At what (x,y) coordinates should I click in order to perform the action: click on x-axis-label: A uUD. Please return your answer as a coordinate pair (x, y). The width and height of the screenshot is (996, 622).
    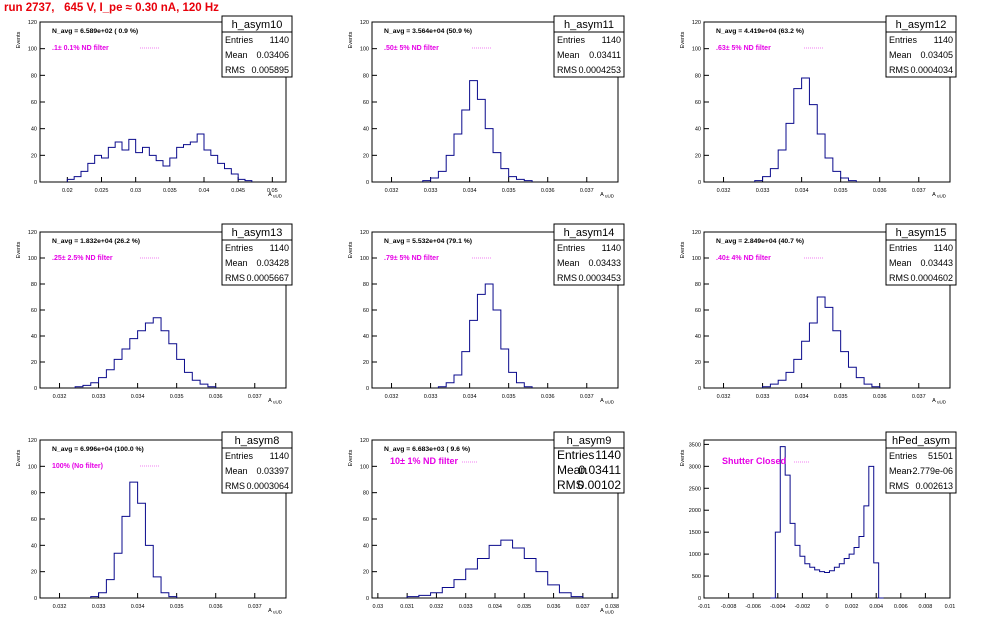
    Looking at the image, I should click on (275, 401).